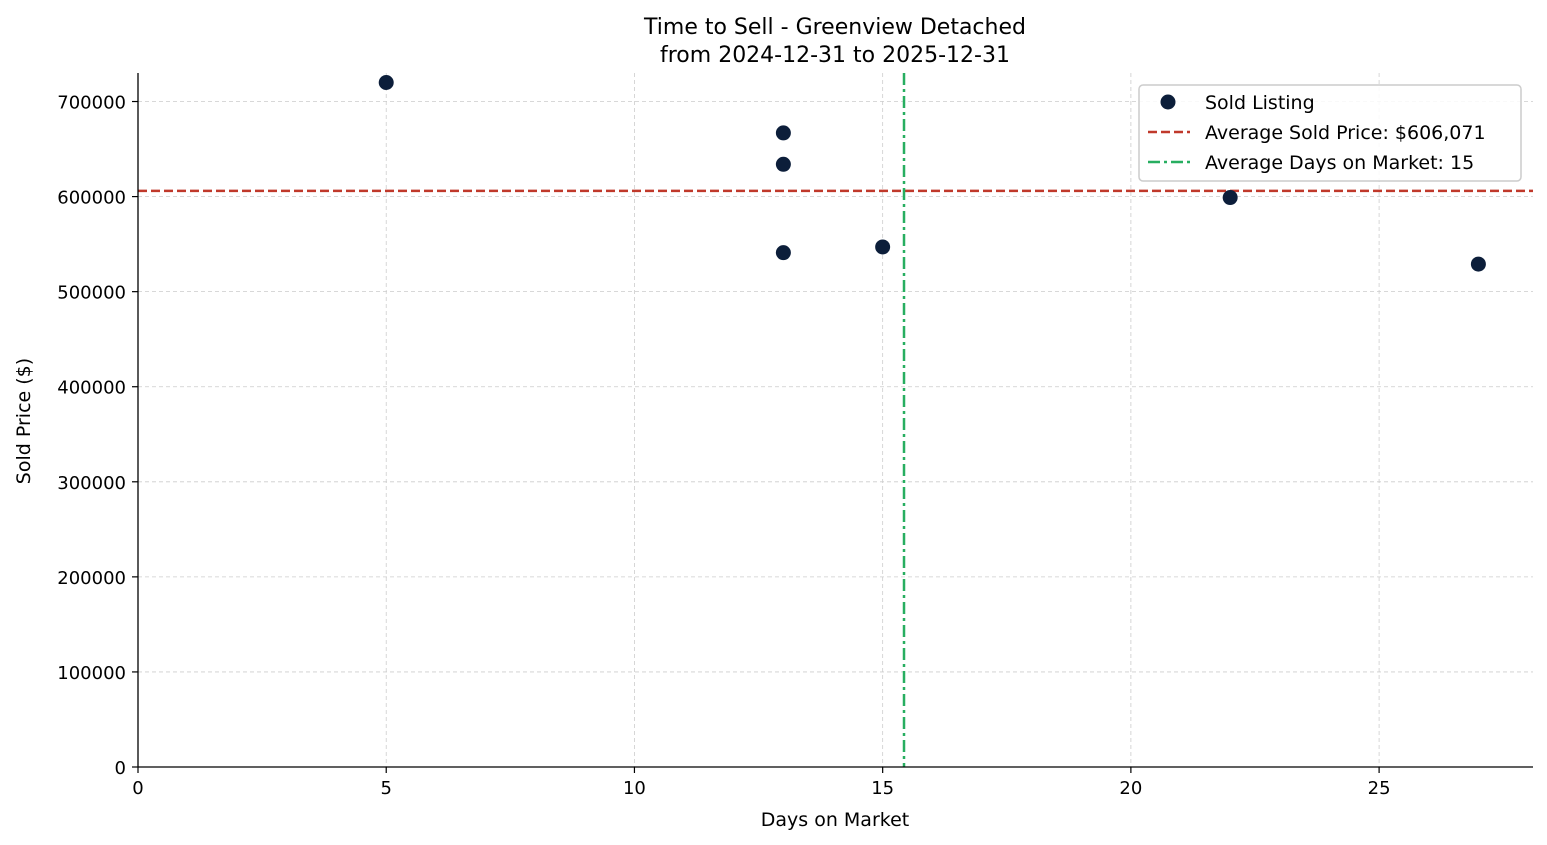  Describe the element at coordinates (1339, 163) in the screenshot. I see `legend-avg-days-label: Average Days on Market: 15` at that location.